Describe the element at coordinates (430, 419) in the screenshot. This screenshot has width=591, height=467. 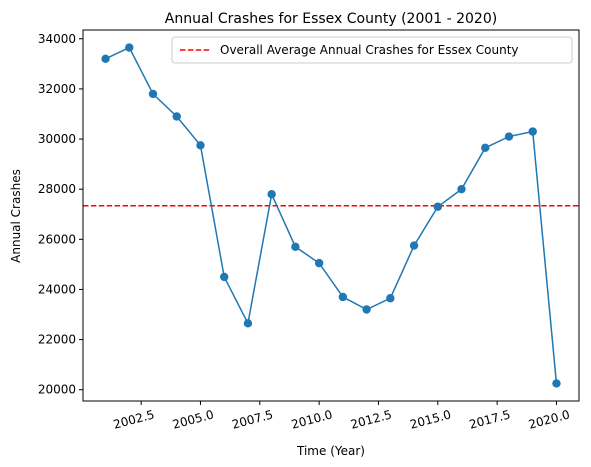
I see `x-tick-label: 2015.0` at that location.